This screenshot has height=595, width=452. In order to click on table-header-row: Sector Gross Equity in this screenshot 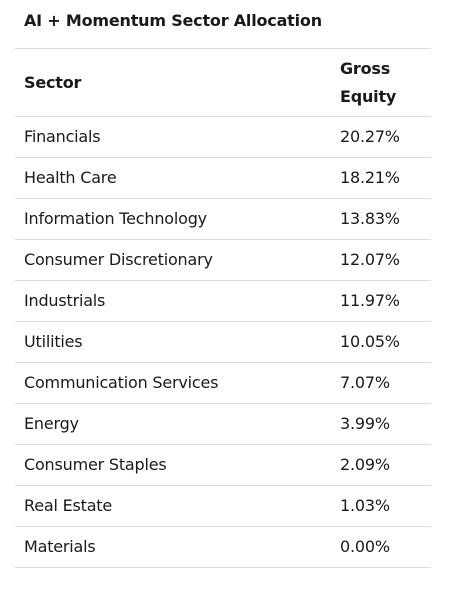, I will do `click(223, 82)`.